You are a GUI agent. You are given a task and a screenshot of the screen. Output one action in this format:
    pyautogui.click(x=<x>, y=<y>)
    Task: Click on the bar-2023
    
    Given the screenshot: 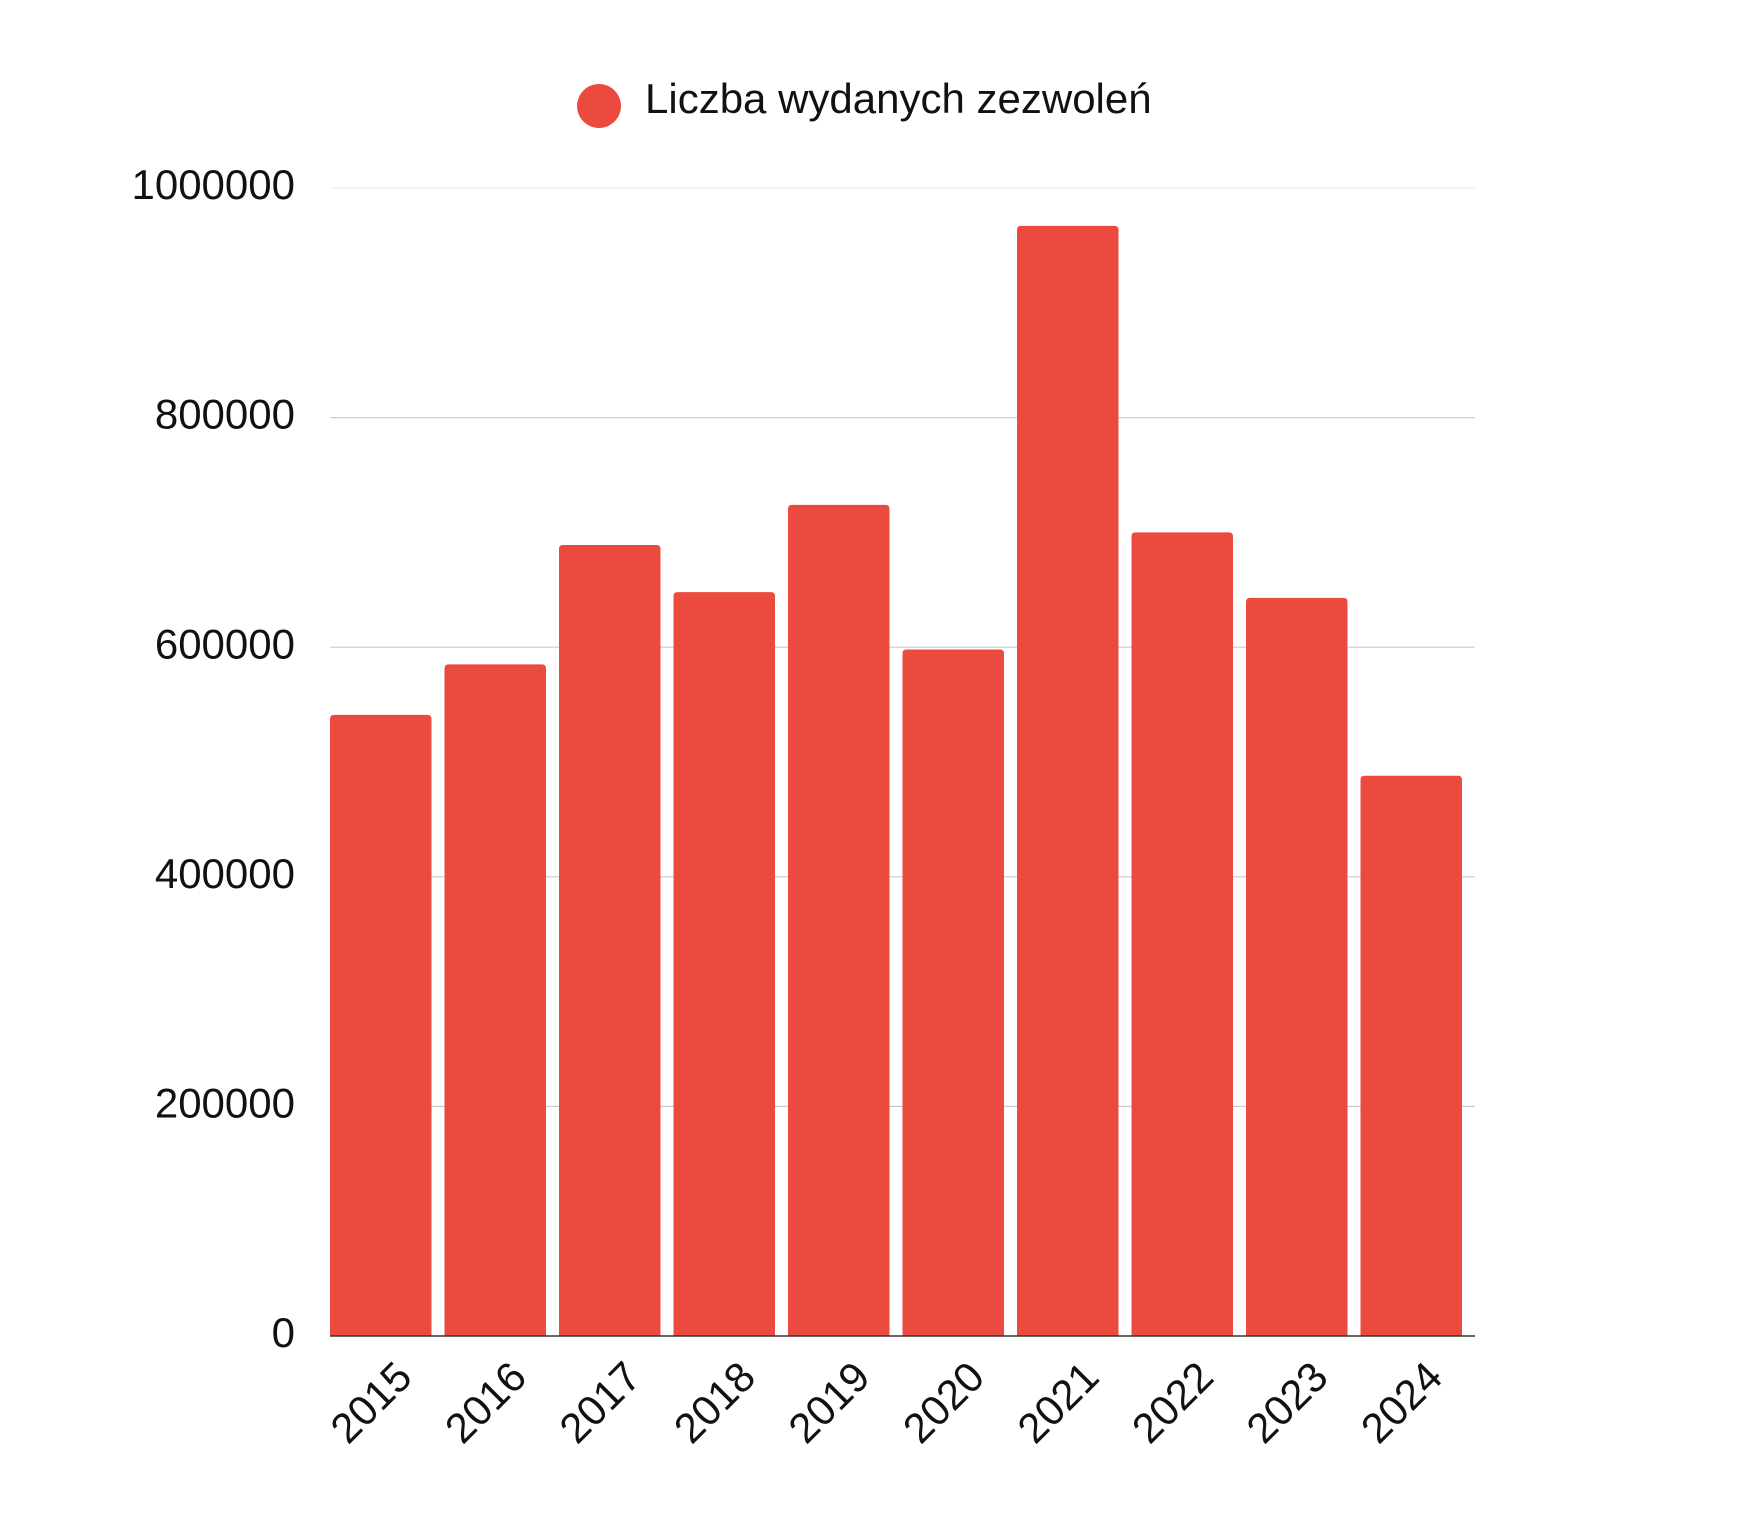 What is the action you would take?
    pyautogui.click(x=1297, y=966)
    